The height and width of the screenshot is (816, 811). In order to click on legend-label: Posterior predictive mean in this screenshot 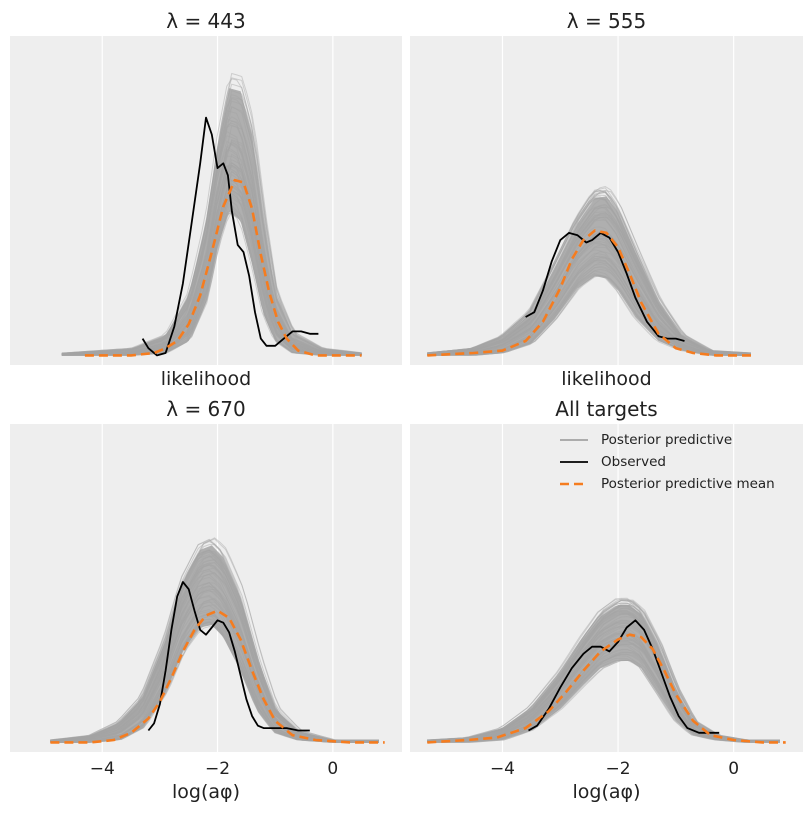, I will do `click(688, 484)`.